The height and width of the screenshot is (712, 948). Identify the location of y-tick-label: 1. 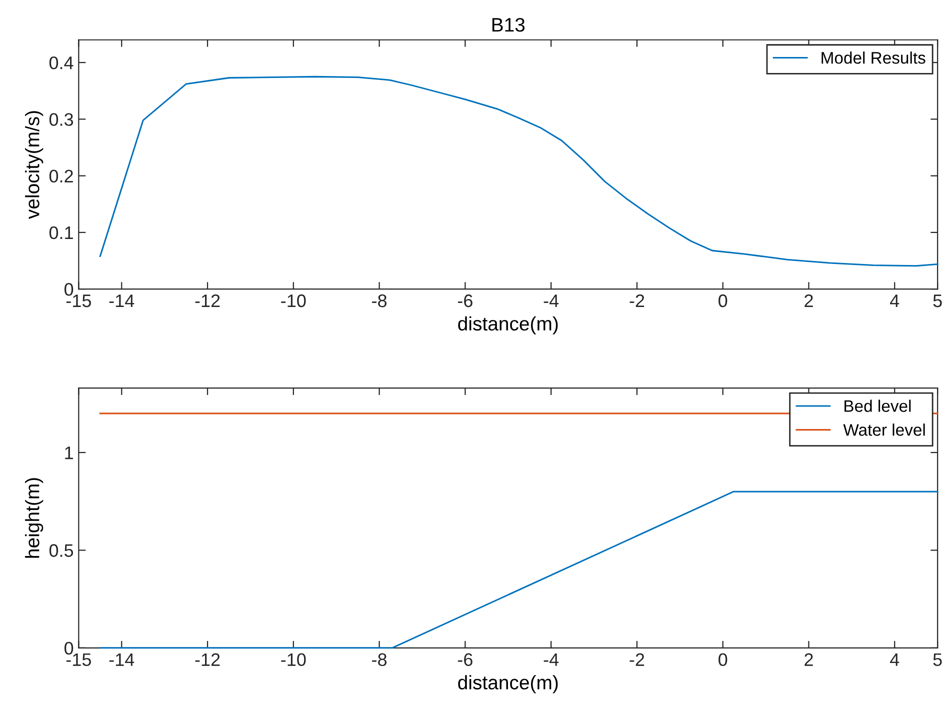
(69, 453).